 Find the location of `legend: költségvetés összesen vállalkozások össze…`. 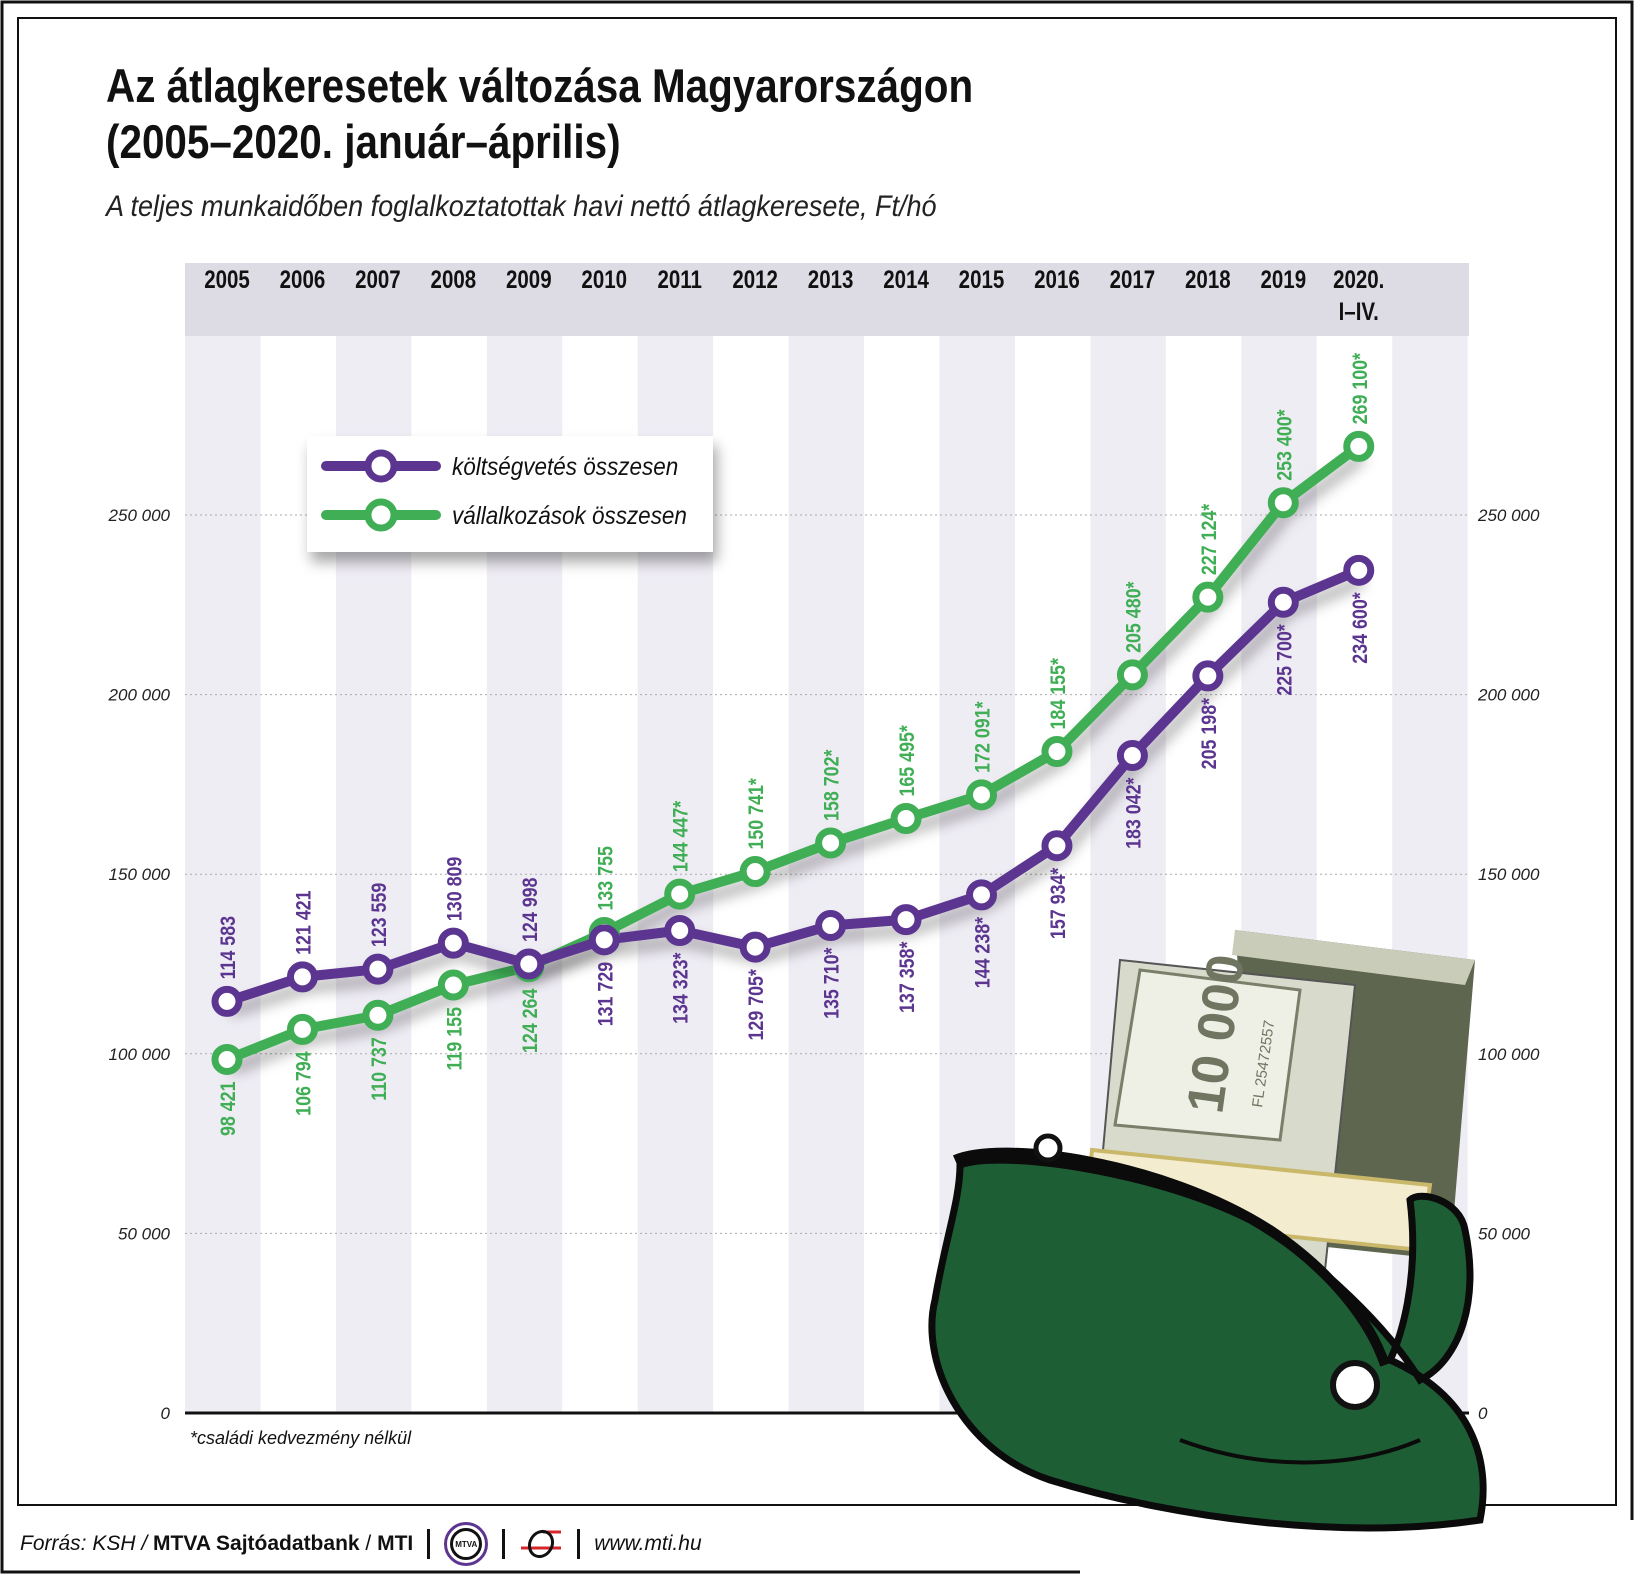

legend: költségvetés összesen vállalkozások össze… is located at coordinates (510, 494).